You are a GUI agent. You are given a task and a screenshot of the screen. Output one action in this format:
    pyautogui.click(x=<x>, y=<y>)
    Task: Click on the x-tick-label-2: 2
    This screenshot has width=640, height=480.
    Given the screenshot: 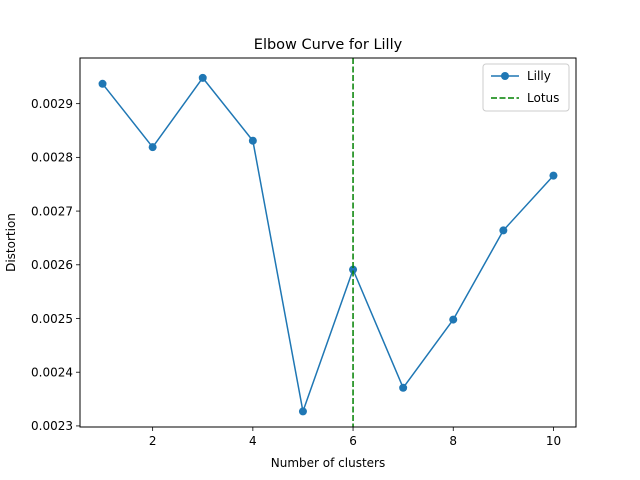 What is the action you would take?
    pyautogui.click(x=153, y=441)
    